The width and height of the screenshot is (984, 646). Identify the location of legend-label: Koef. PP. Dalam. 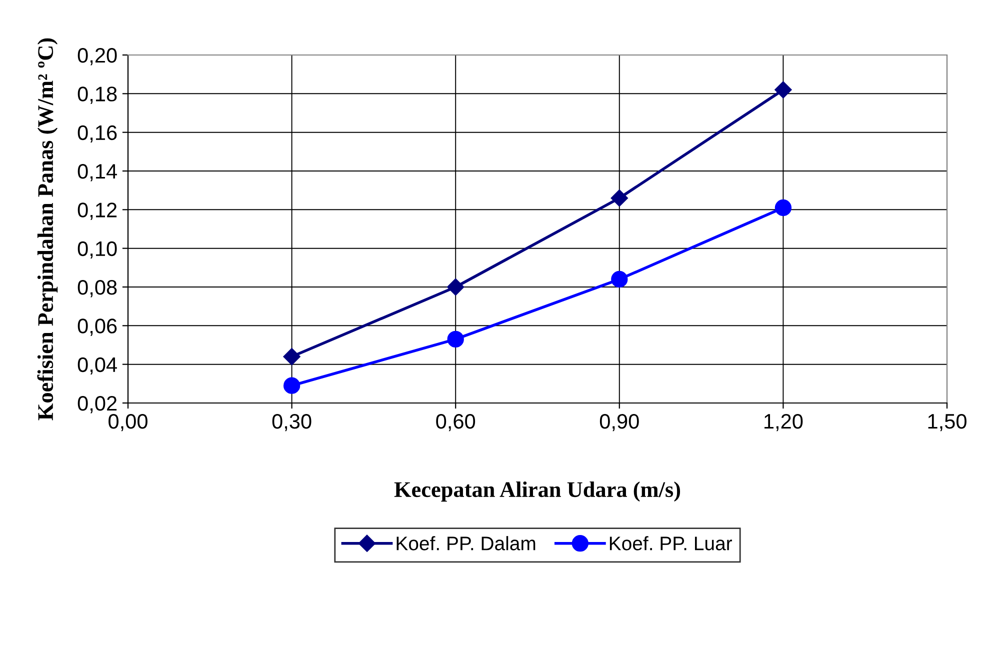
(466, 543).